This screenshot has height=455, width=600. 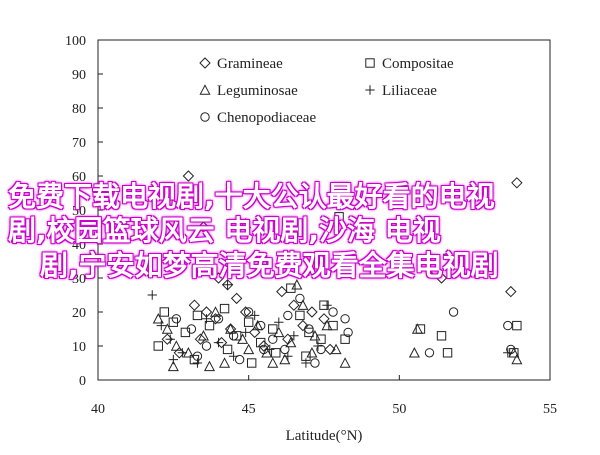 What do you see at coordinates (205, 63) in the screenshot?
I see `gramineae-legend-marker` at bounding box center [205, 63].